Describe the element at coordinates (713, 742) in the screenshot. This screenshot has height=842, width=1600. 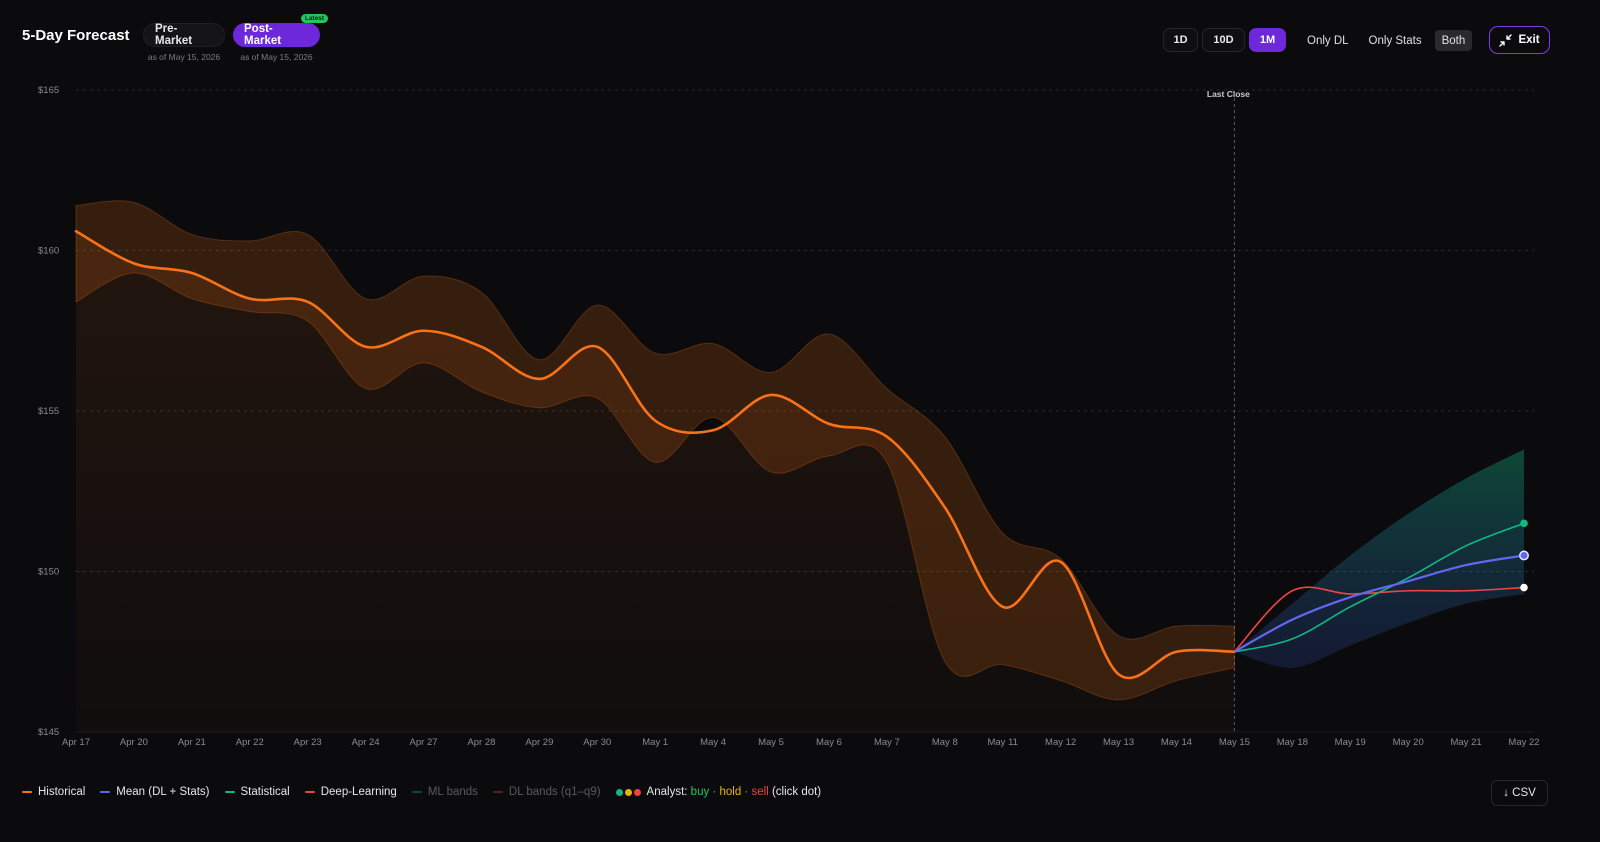
I see `x-tick-label: May 4` at that location.